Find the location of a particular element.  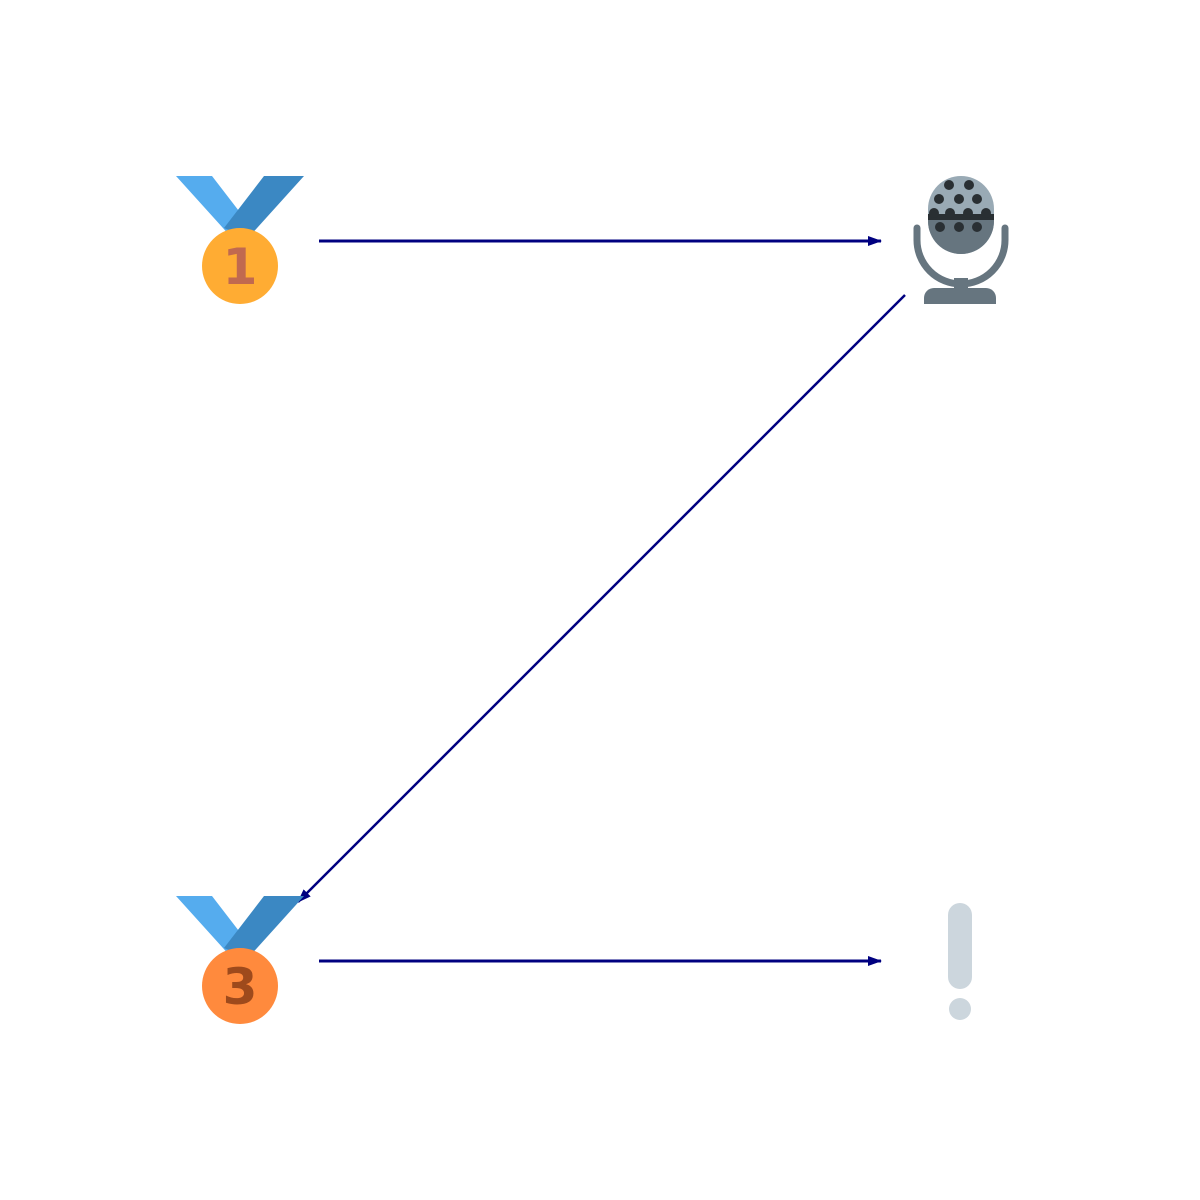

white-exclamation-mark-icon is located at coordinates (960, 961).